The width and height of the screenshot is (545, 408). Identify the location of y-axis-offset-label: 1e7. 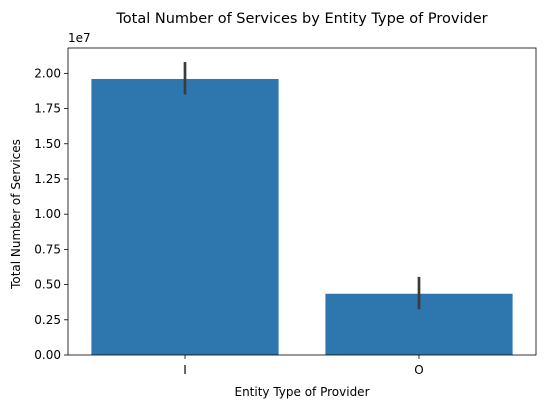
(79, 38).